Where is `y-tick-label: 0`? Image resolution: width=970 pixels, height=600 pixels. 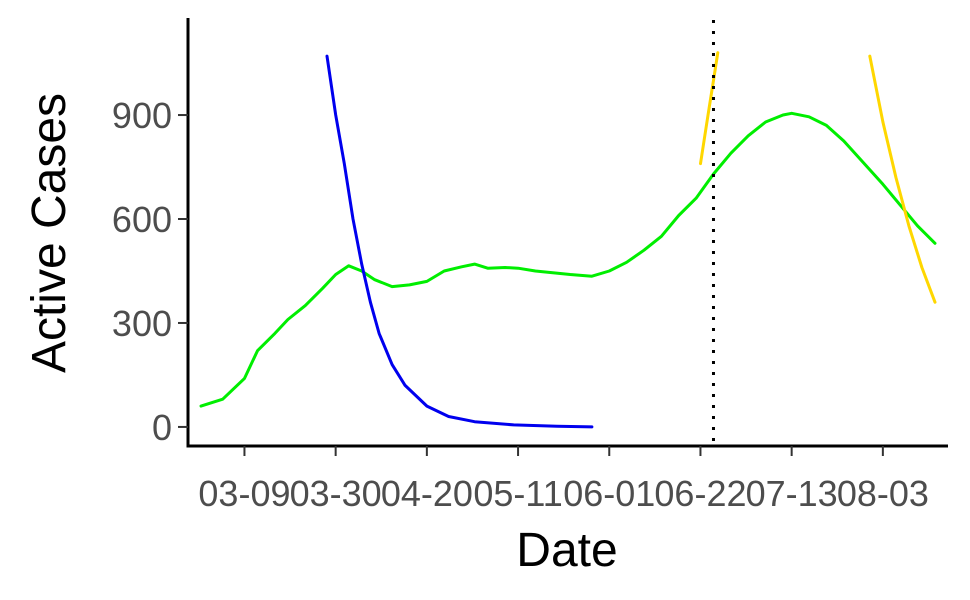
y-tick-label: 0 is located at coordinates (162, 427).